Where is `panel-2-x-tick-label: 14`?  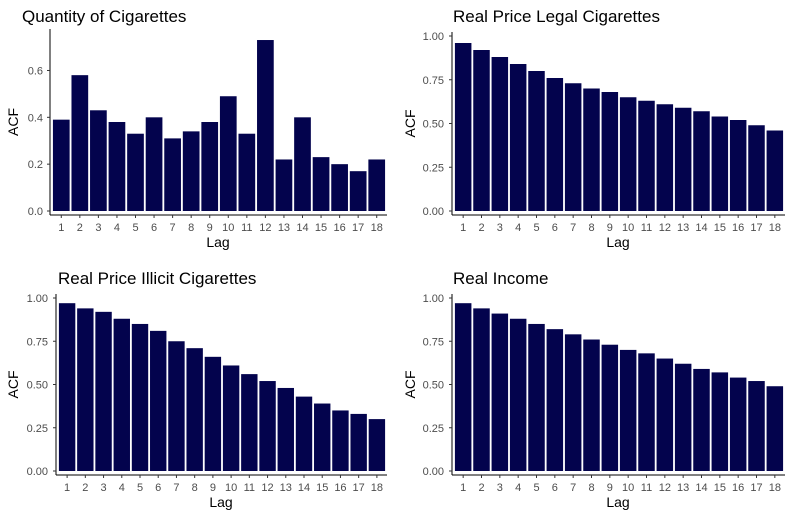
panel-2-x-tick-label: 14 is located at coordinates (701, 228).